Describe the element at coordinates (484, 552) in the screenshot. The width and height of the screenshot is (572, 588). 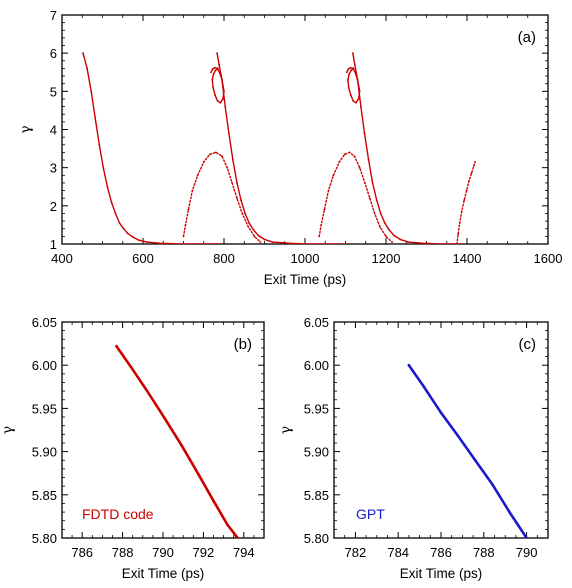
I see `x-tick-label: 788` at that location.